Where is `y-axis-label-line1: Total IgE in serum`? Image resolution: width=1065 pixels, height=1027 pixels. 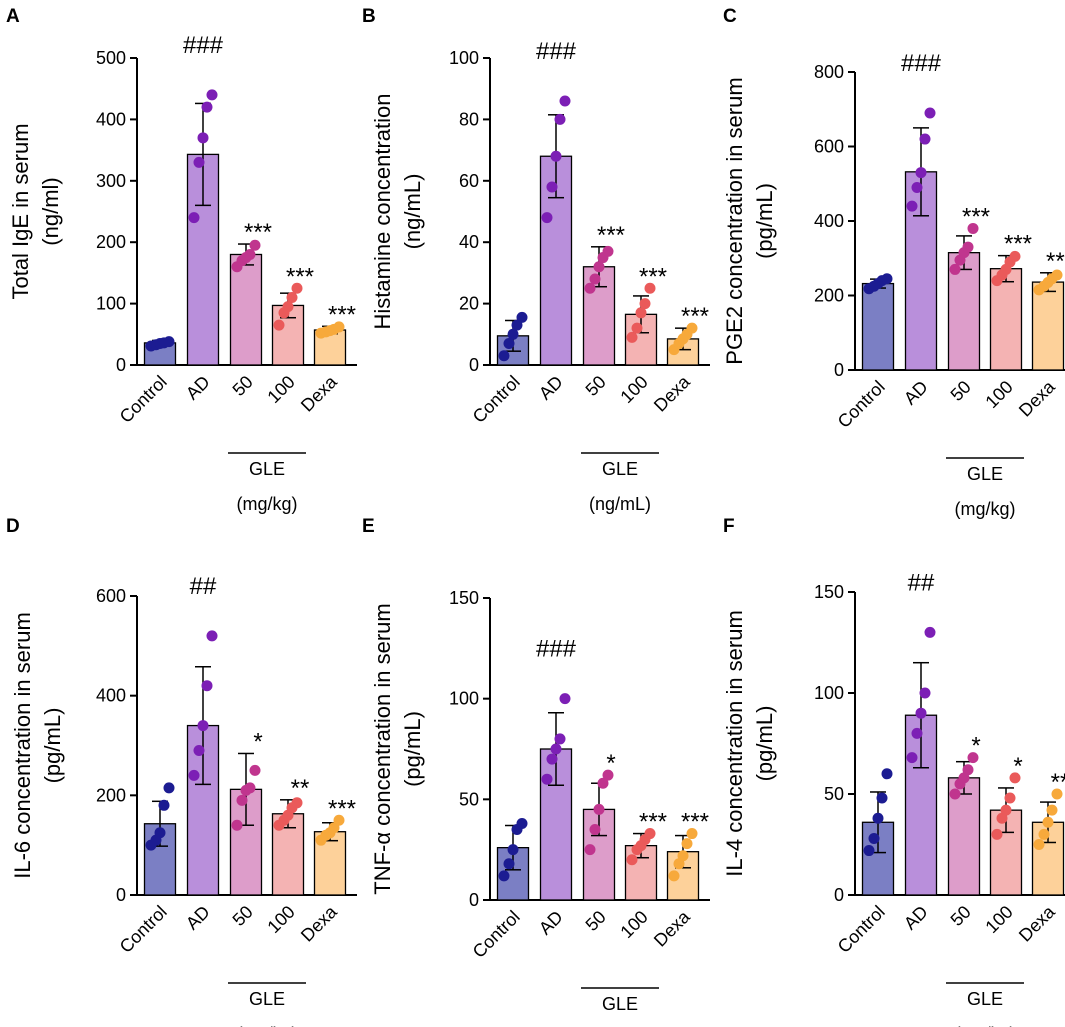
y-axis-label-line1: Total IgE in serum is located at coordinates (20, 211).